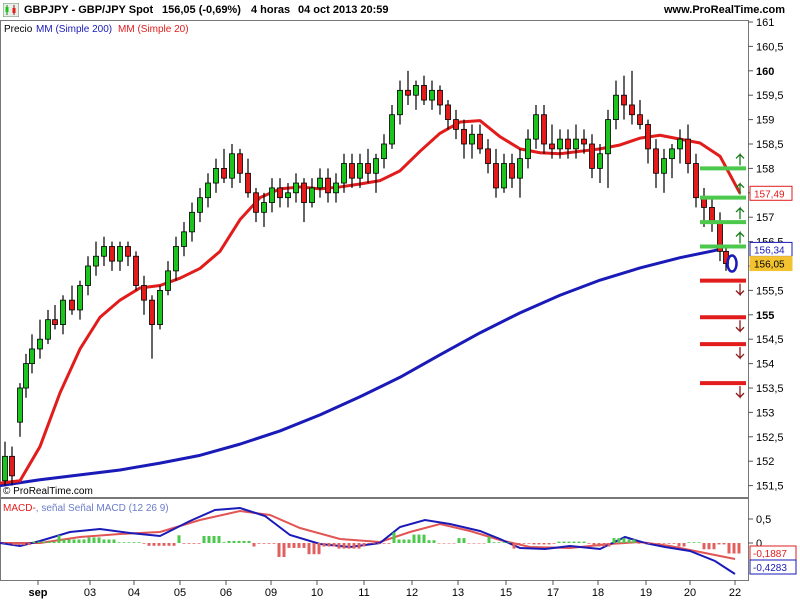  I want to click on price-value-label: 157,49, so click(769, 194).